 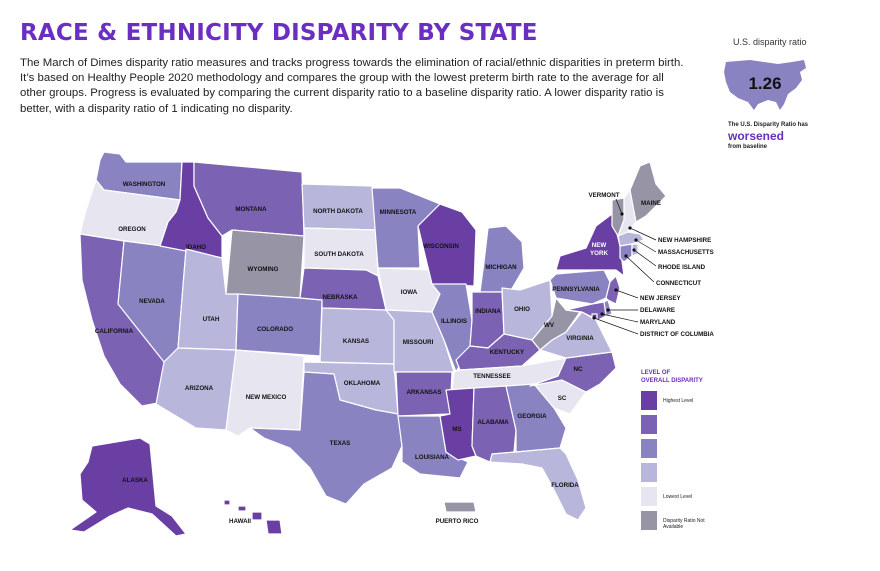 I want to click on label-pennsylvania: PENNSYLVANIA, so click(x=576, y=289).